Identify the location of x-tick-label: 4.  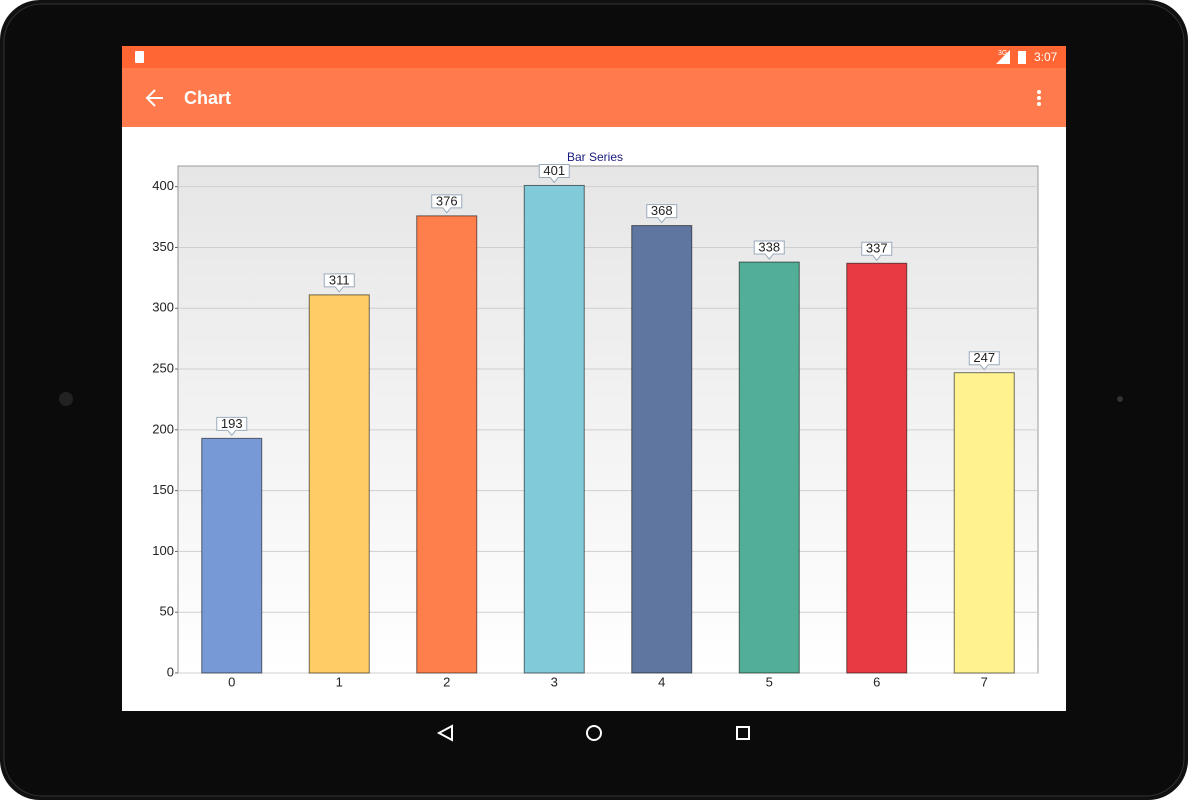
(661, 681).